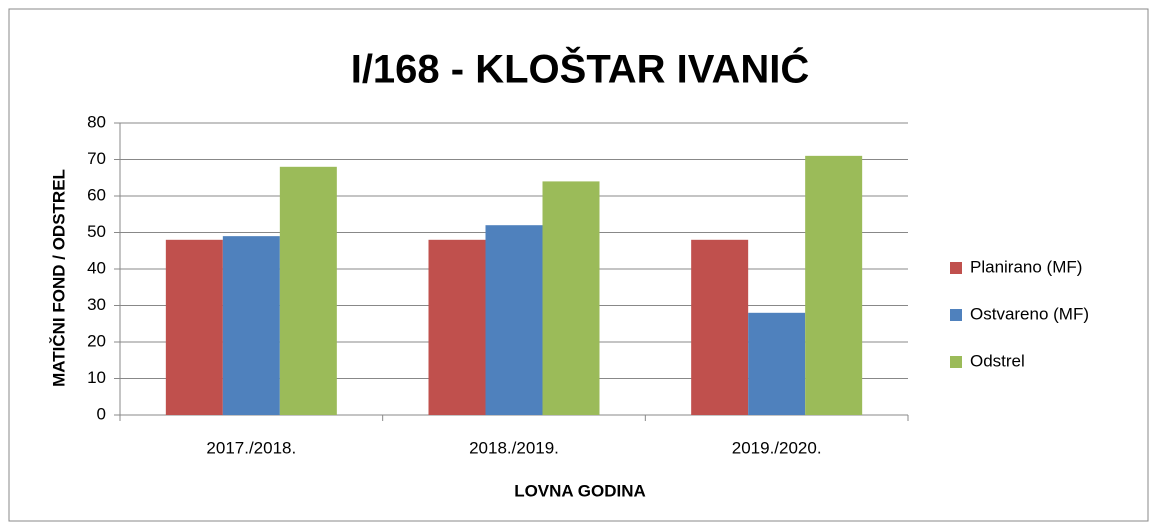  I want to click on y-tick-label: 60, so click(96, 194).